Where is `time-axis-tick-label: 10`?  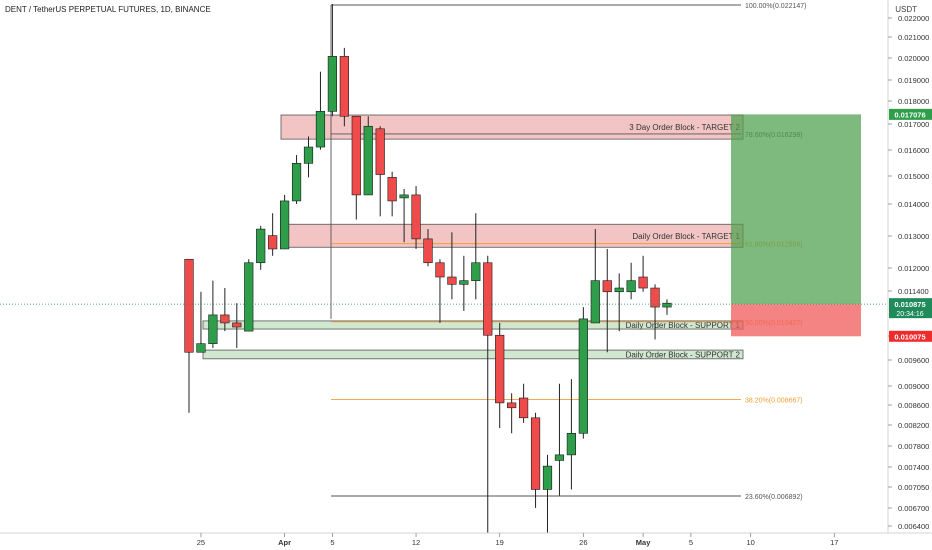 time-axis-tick-label: 10 is located at coordinates (750, 542).